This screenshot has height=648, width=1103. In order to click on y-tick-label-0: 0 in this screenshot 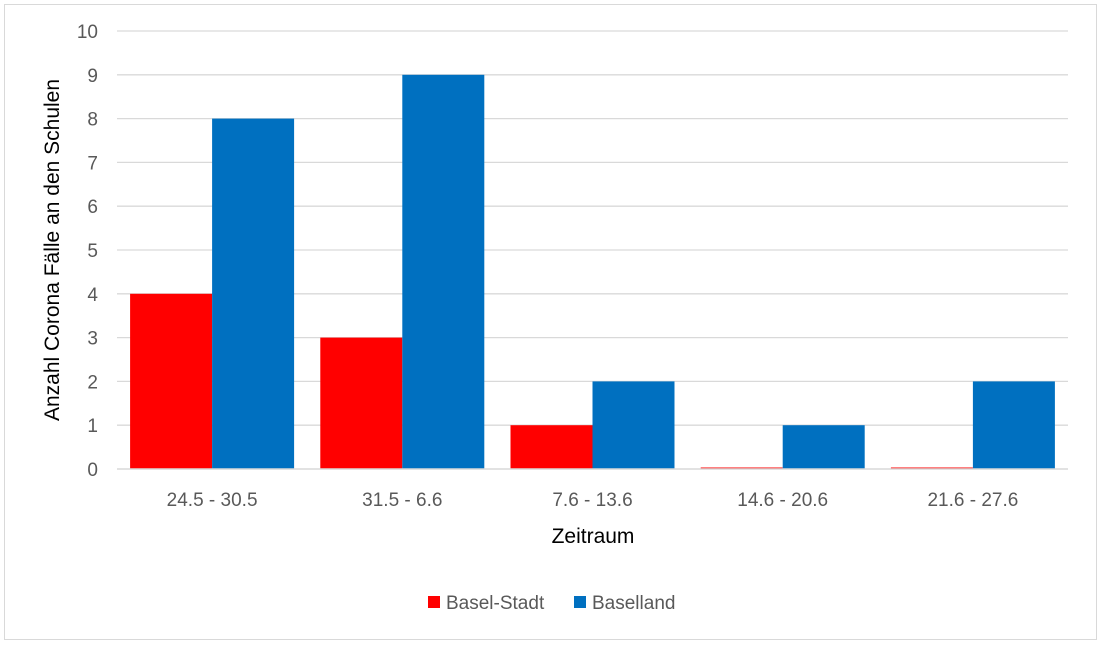, I will do `click(92, 470)`.